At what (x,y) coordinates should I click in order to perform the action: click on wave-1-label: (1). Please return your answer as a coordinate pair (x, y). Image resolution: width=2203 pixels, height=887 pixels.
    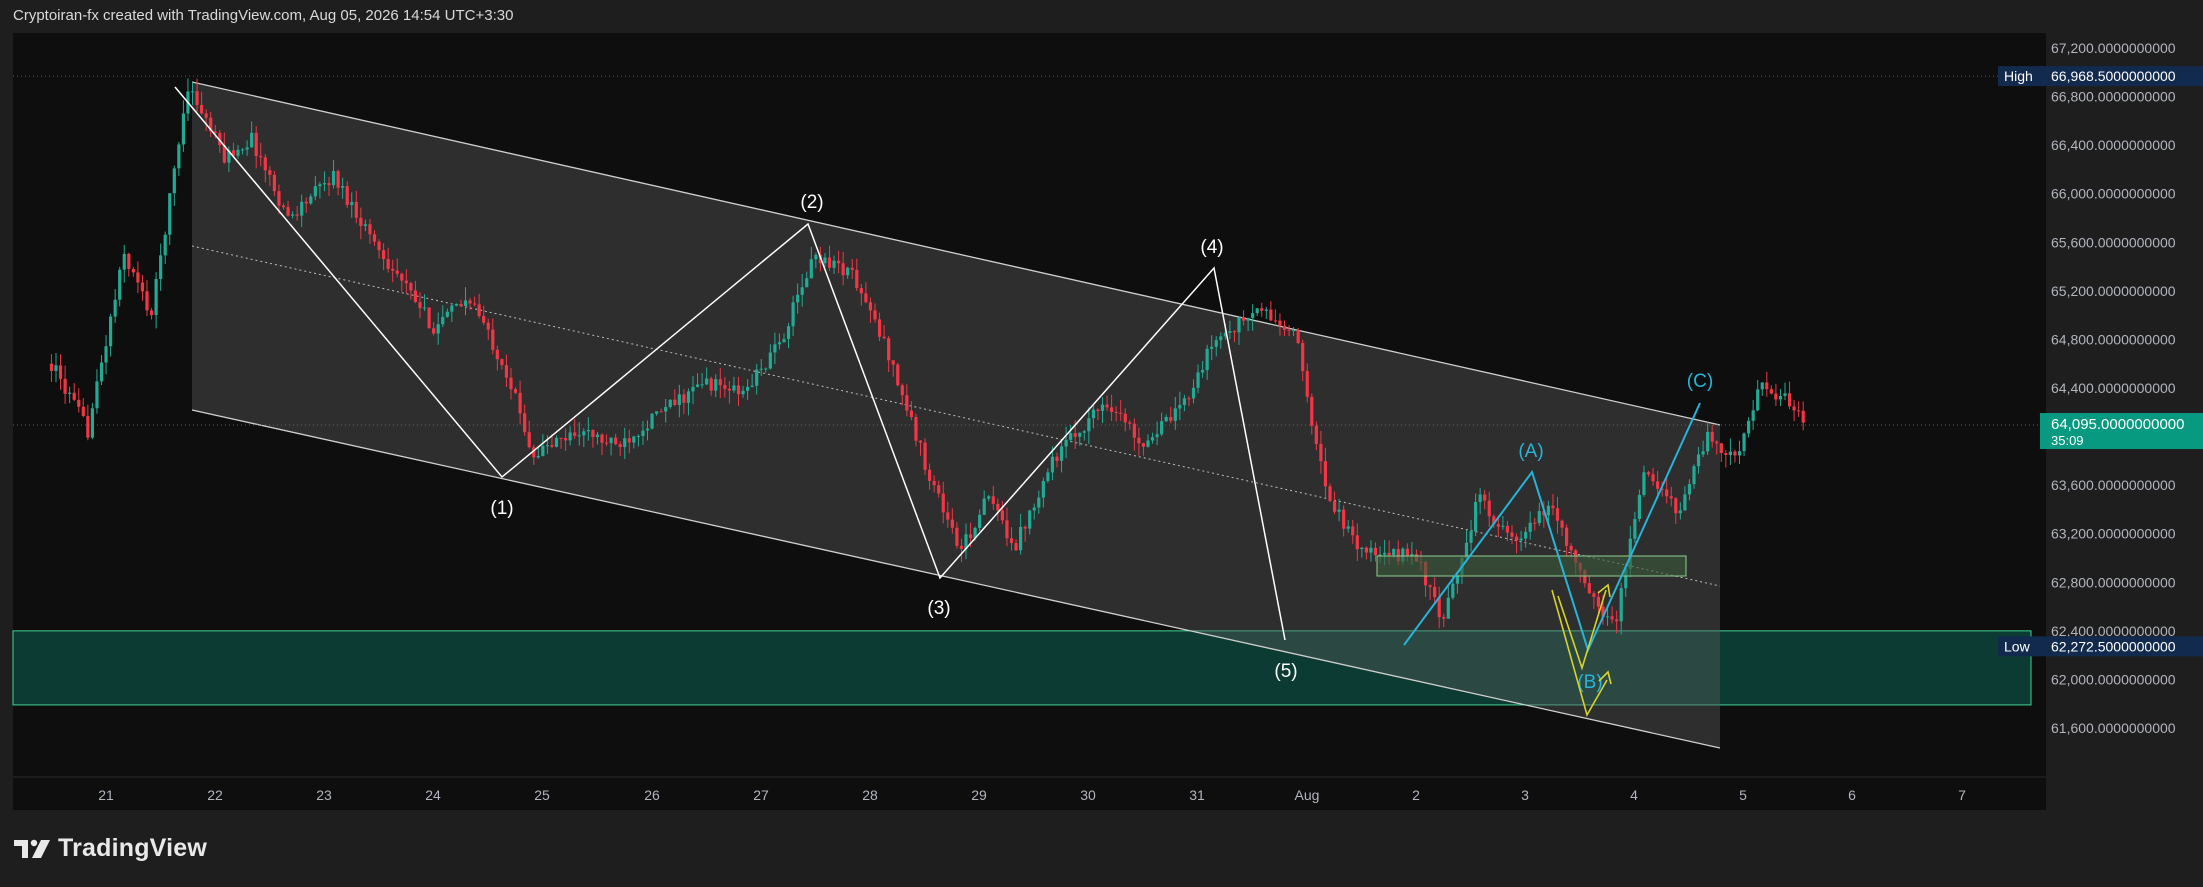
    Looking at the image, I should click on (501, 508).